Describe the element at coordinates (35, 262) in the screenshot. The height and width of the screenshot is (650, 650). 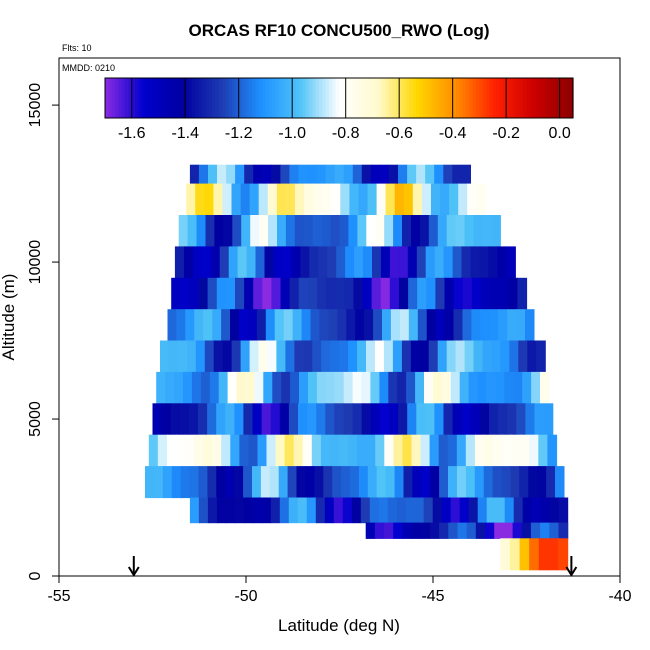
I see `y-tick-label: 10000` at that location.